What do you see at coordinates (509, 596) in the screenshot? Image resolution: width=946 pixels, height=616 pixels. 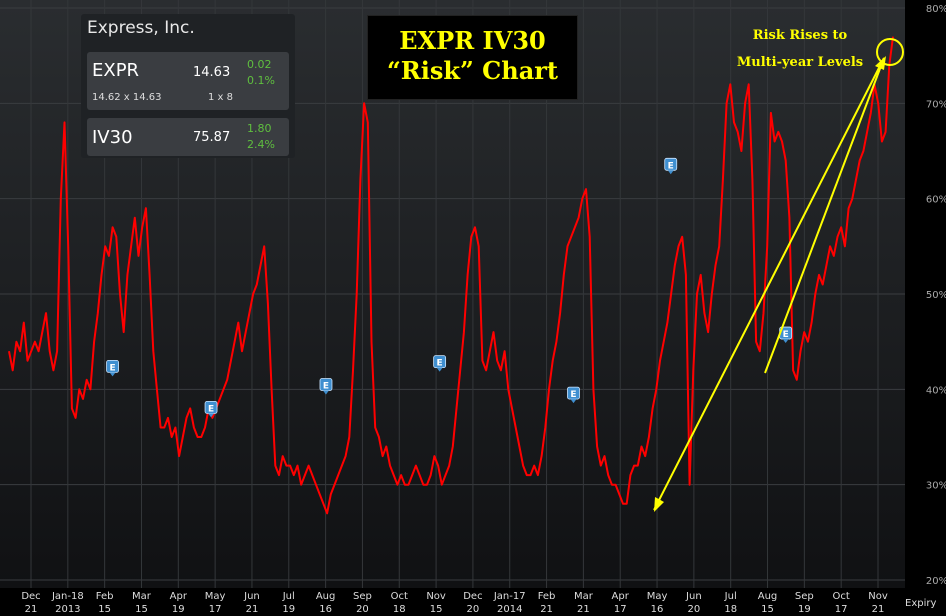 I see `x-tick-month: Jan-17` at bounding box center [509, 596].